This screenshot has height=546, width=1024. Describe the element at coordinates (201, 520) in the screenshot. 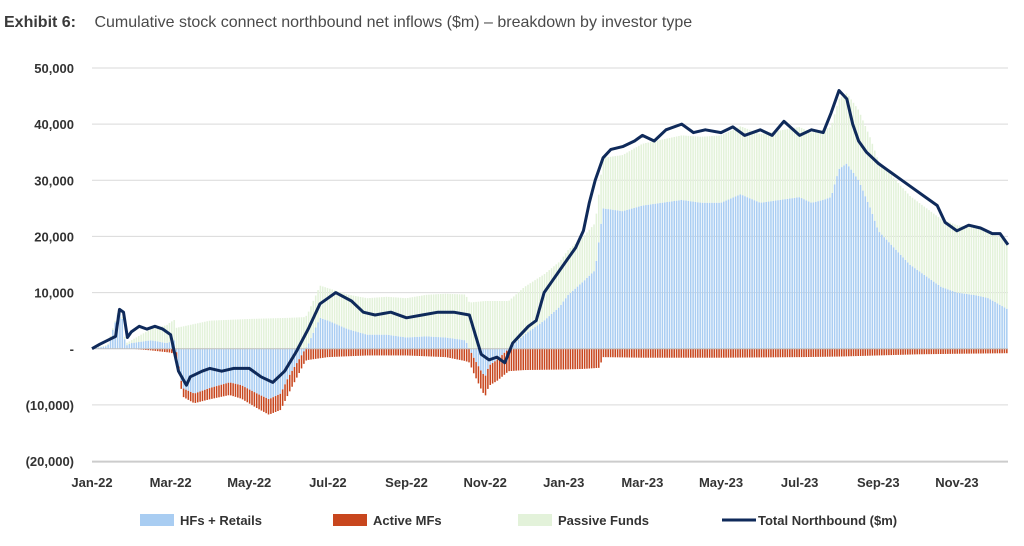

I see `legend-item-hf-retails: HFs + Retails` at that location.